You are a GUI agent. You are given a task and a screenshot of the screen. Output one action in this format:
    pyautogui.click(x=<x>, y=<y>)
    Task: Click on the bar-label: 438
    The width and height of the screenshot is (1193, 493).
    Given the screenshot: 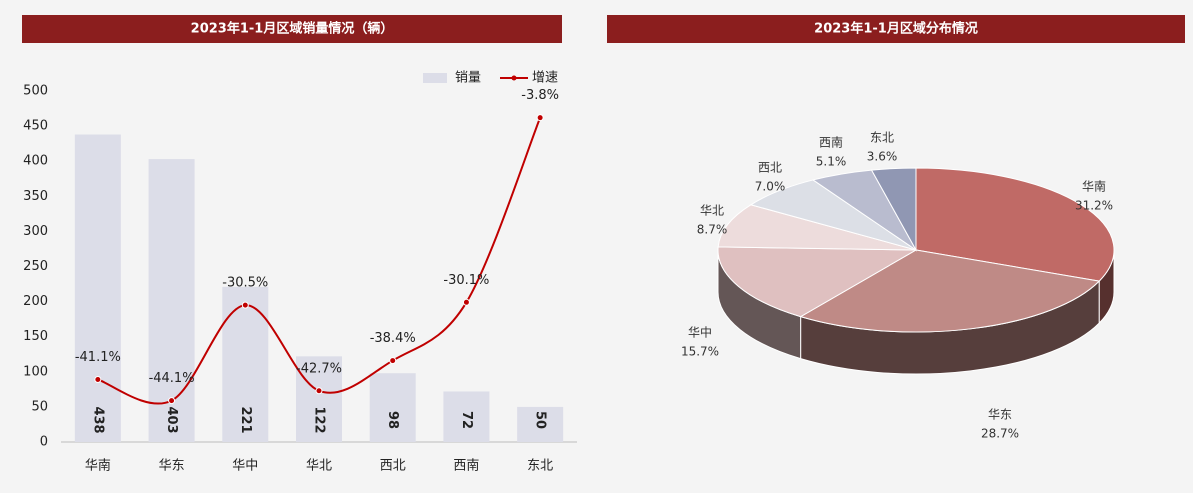 What is the action you would take?
    pyautogui.click(x=97, y=419)
    